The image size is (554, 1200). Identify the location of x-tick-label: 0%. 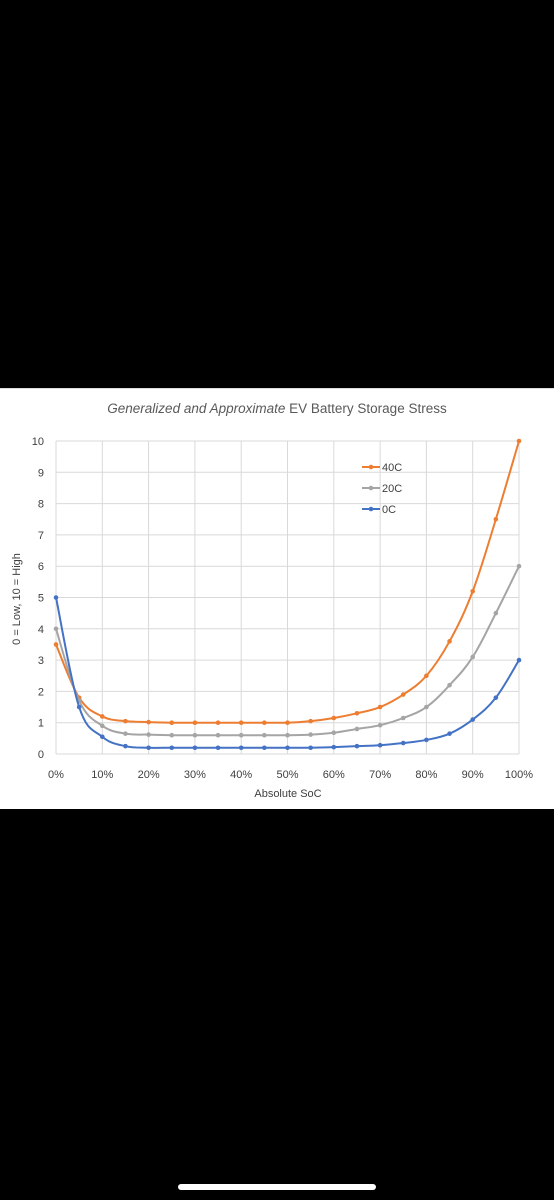
(56, 775).